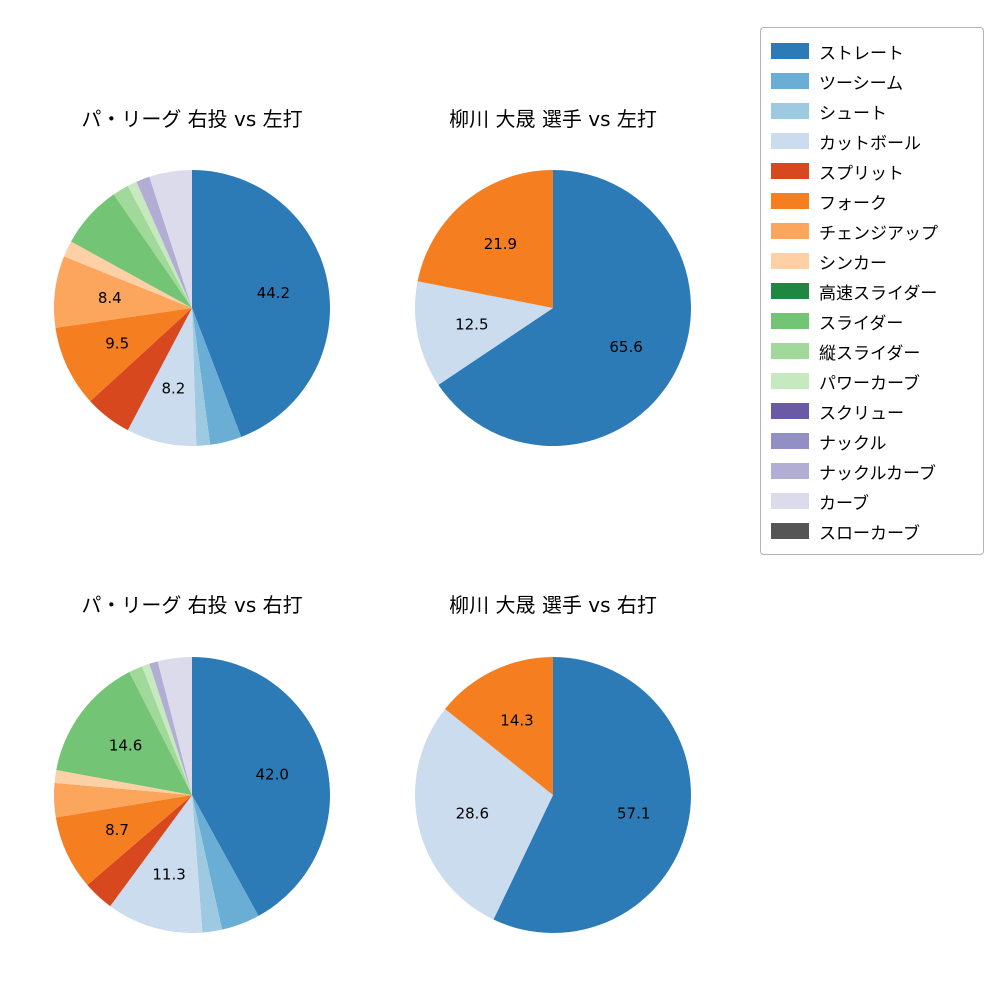 This screenshot has width=1000, height=1000. What do you see at coordinates (192, 605) in the screenshot?
I see `chart-title-league-vs-right: パ・リーグ 右投 vs 右打` at bounding box center [192, 605].